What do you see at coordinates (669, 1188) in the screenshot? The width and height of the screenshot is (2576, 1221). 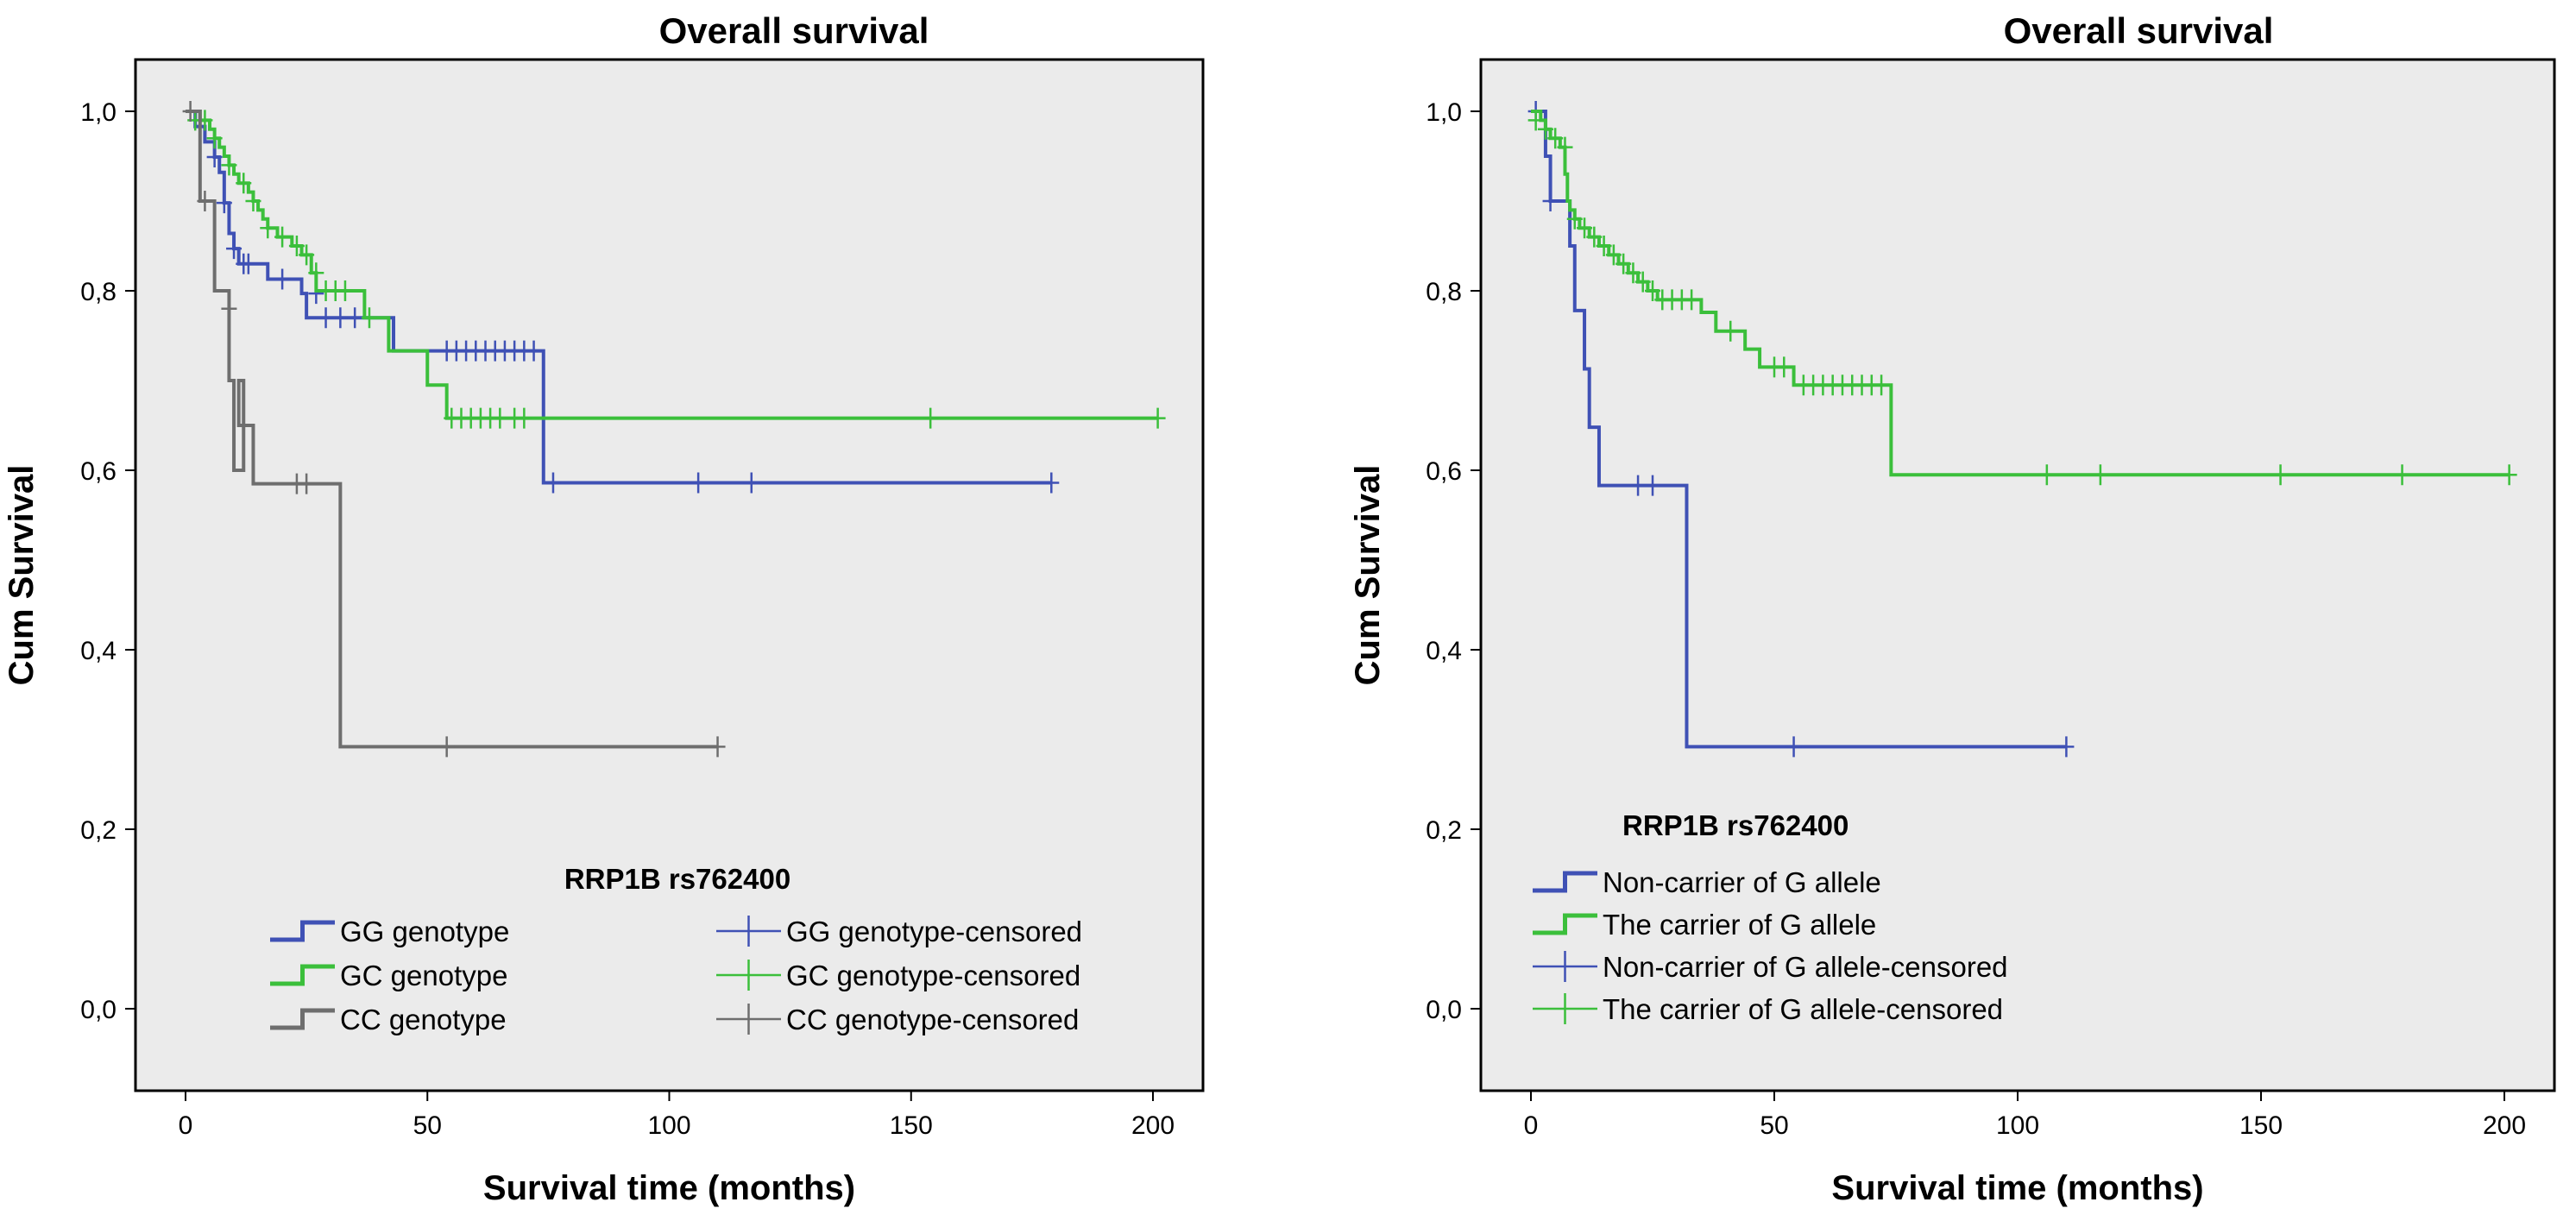 I see `x-axis-title: Survival time (months)` at bounding box center [669, 1188].